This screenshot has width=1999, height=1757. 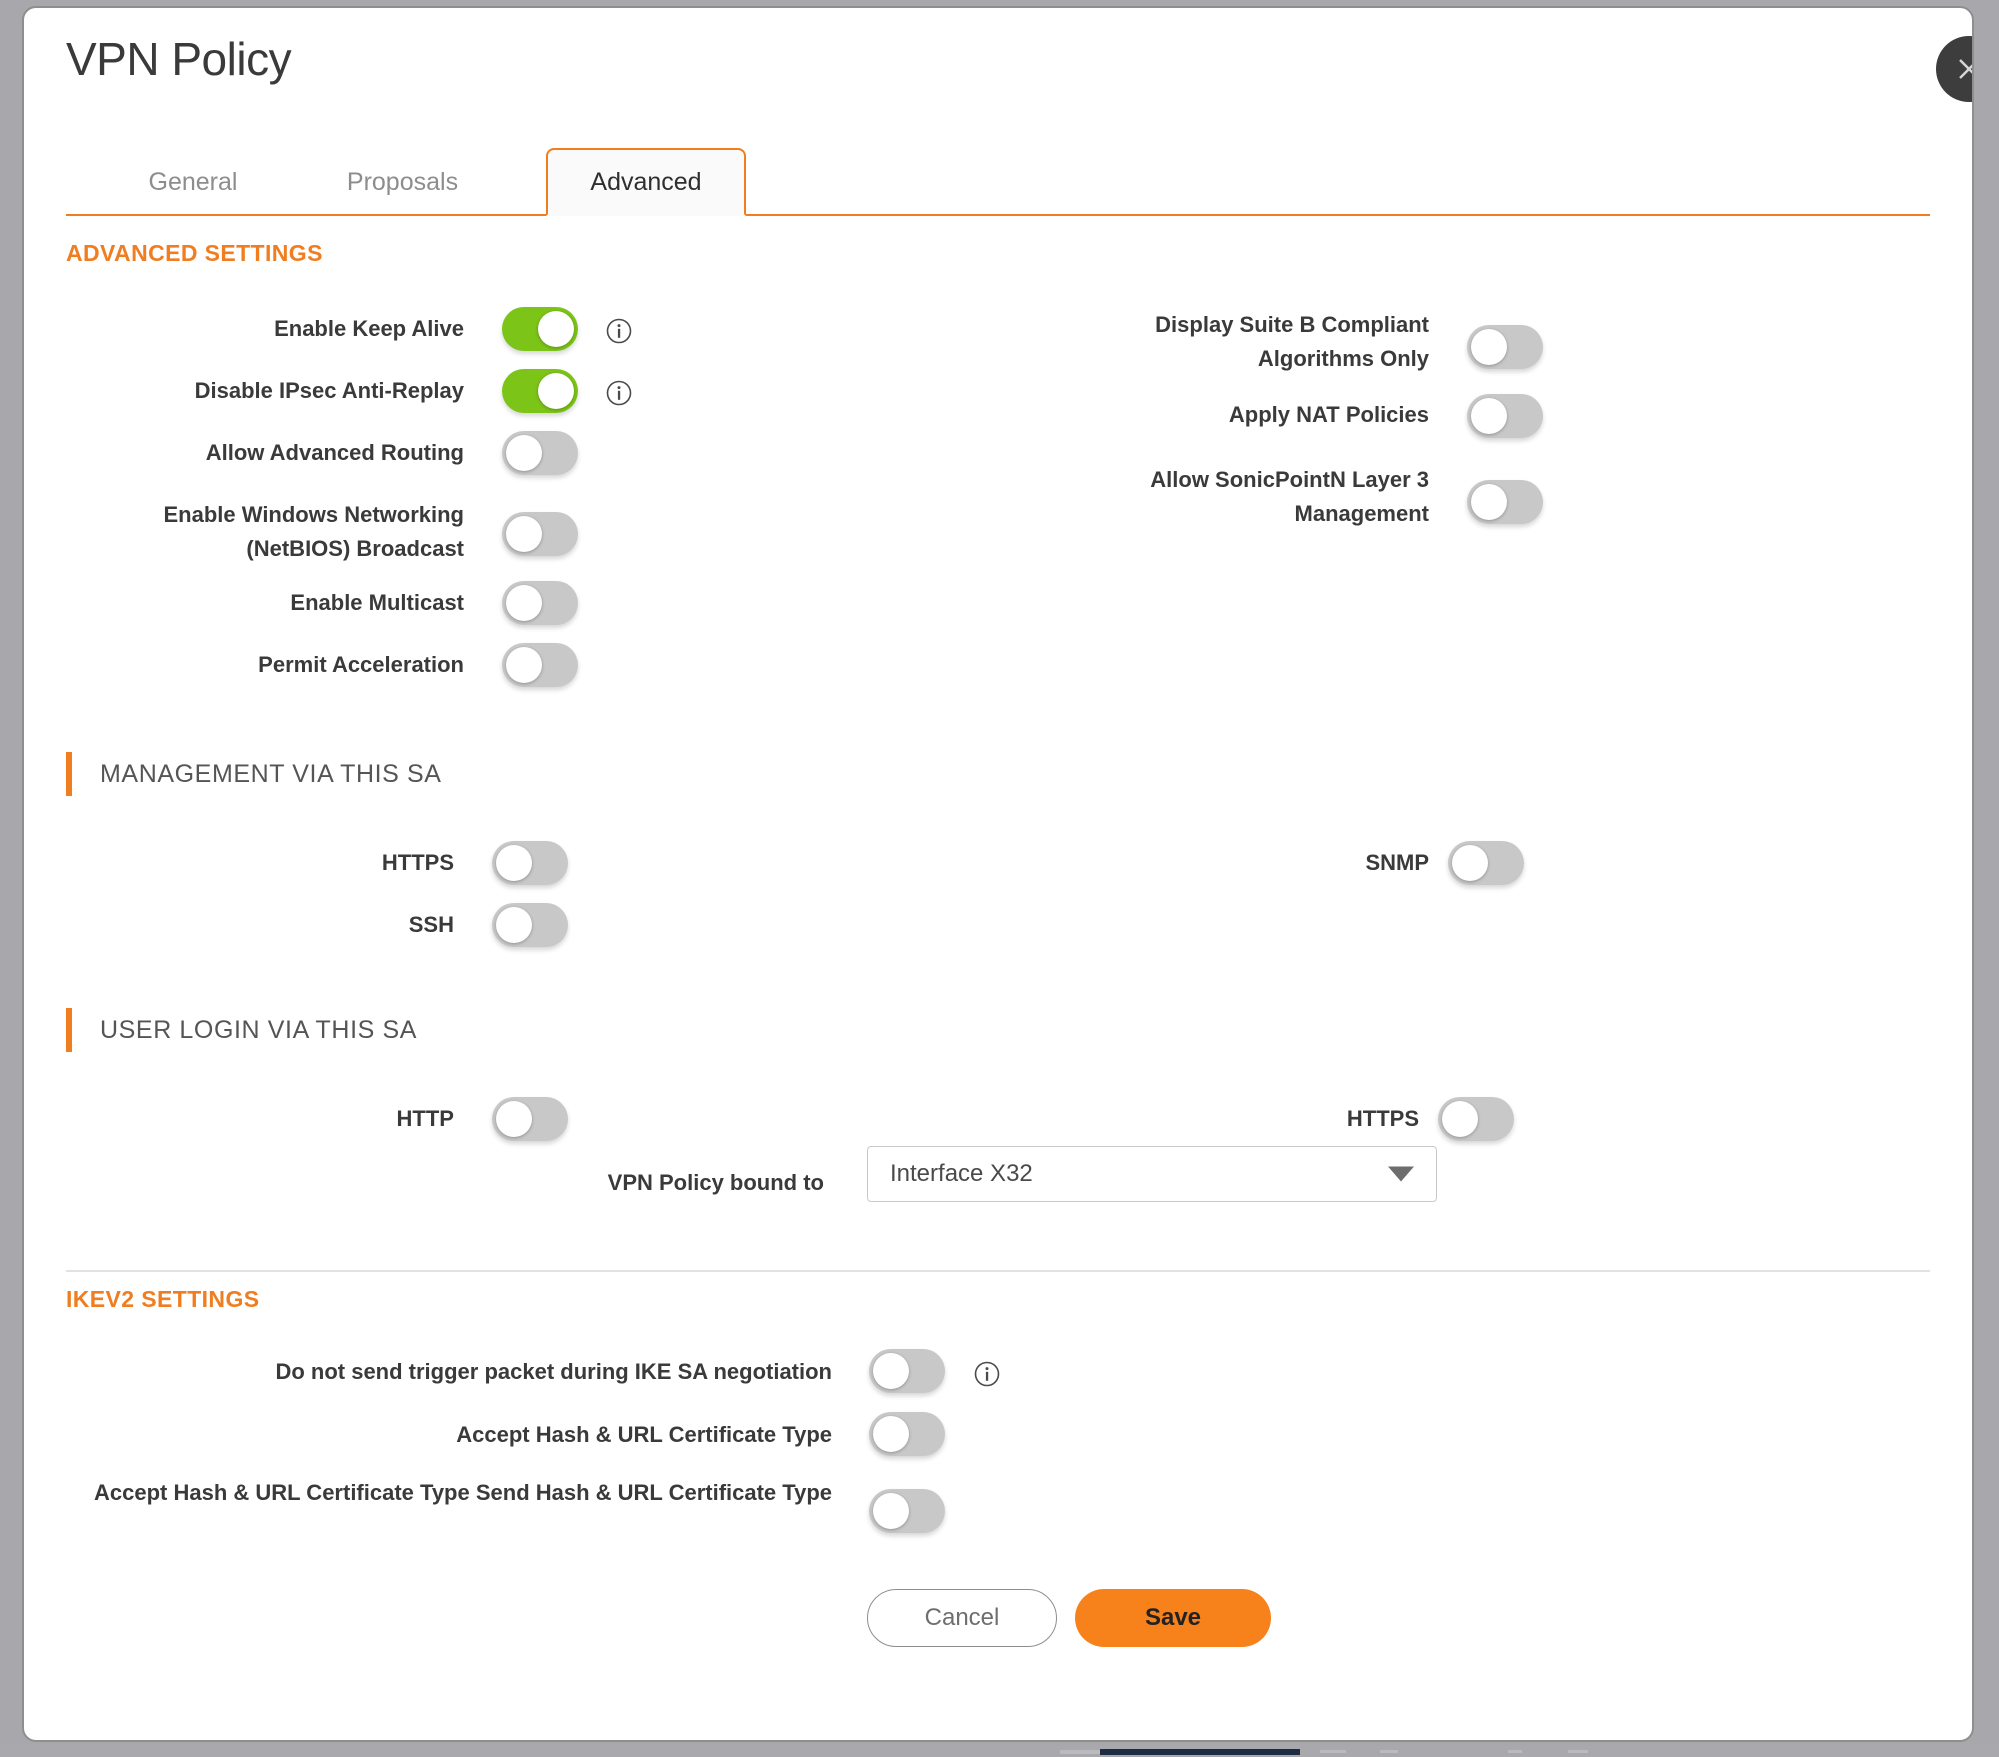 I want to click on vpn-policy-bound-to-select: Interface X32, so click(x=1152, y=1174).